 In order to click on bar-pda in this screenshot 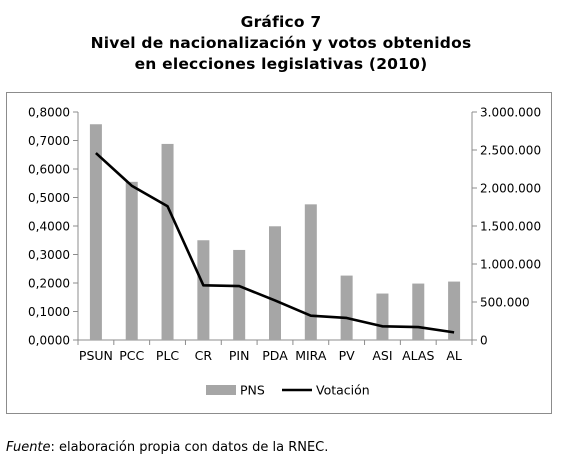, I will do `click(275, 283)`.